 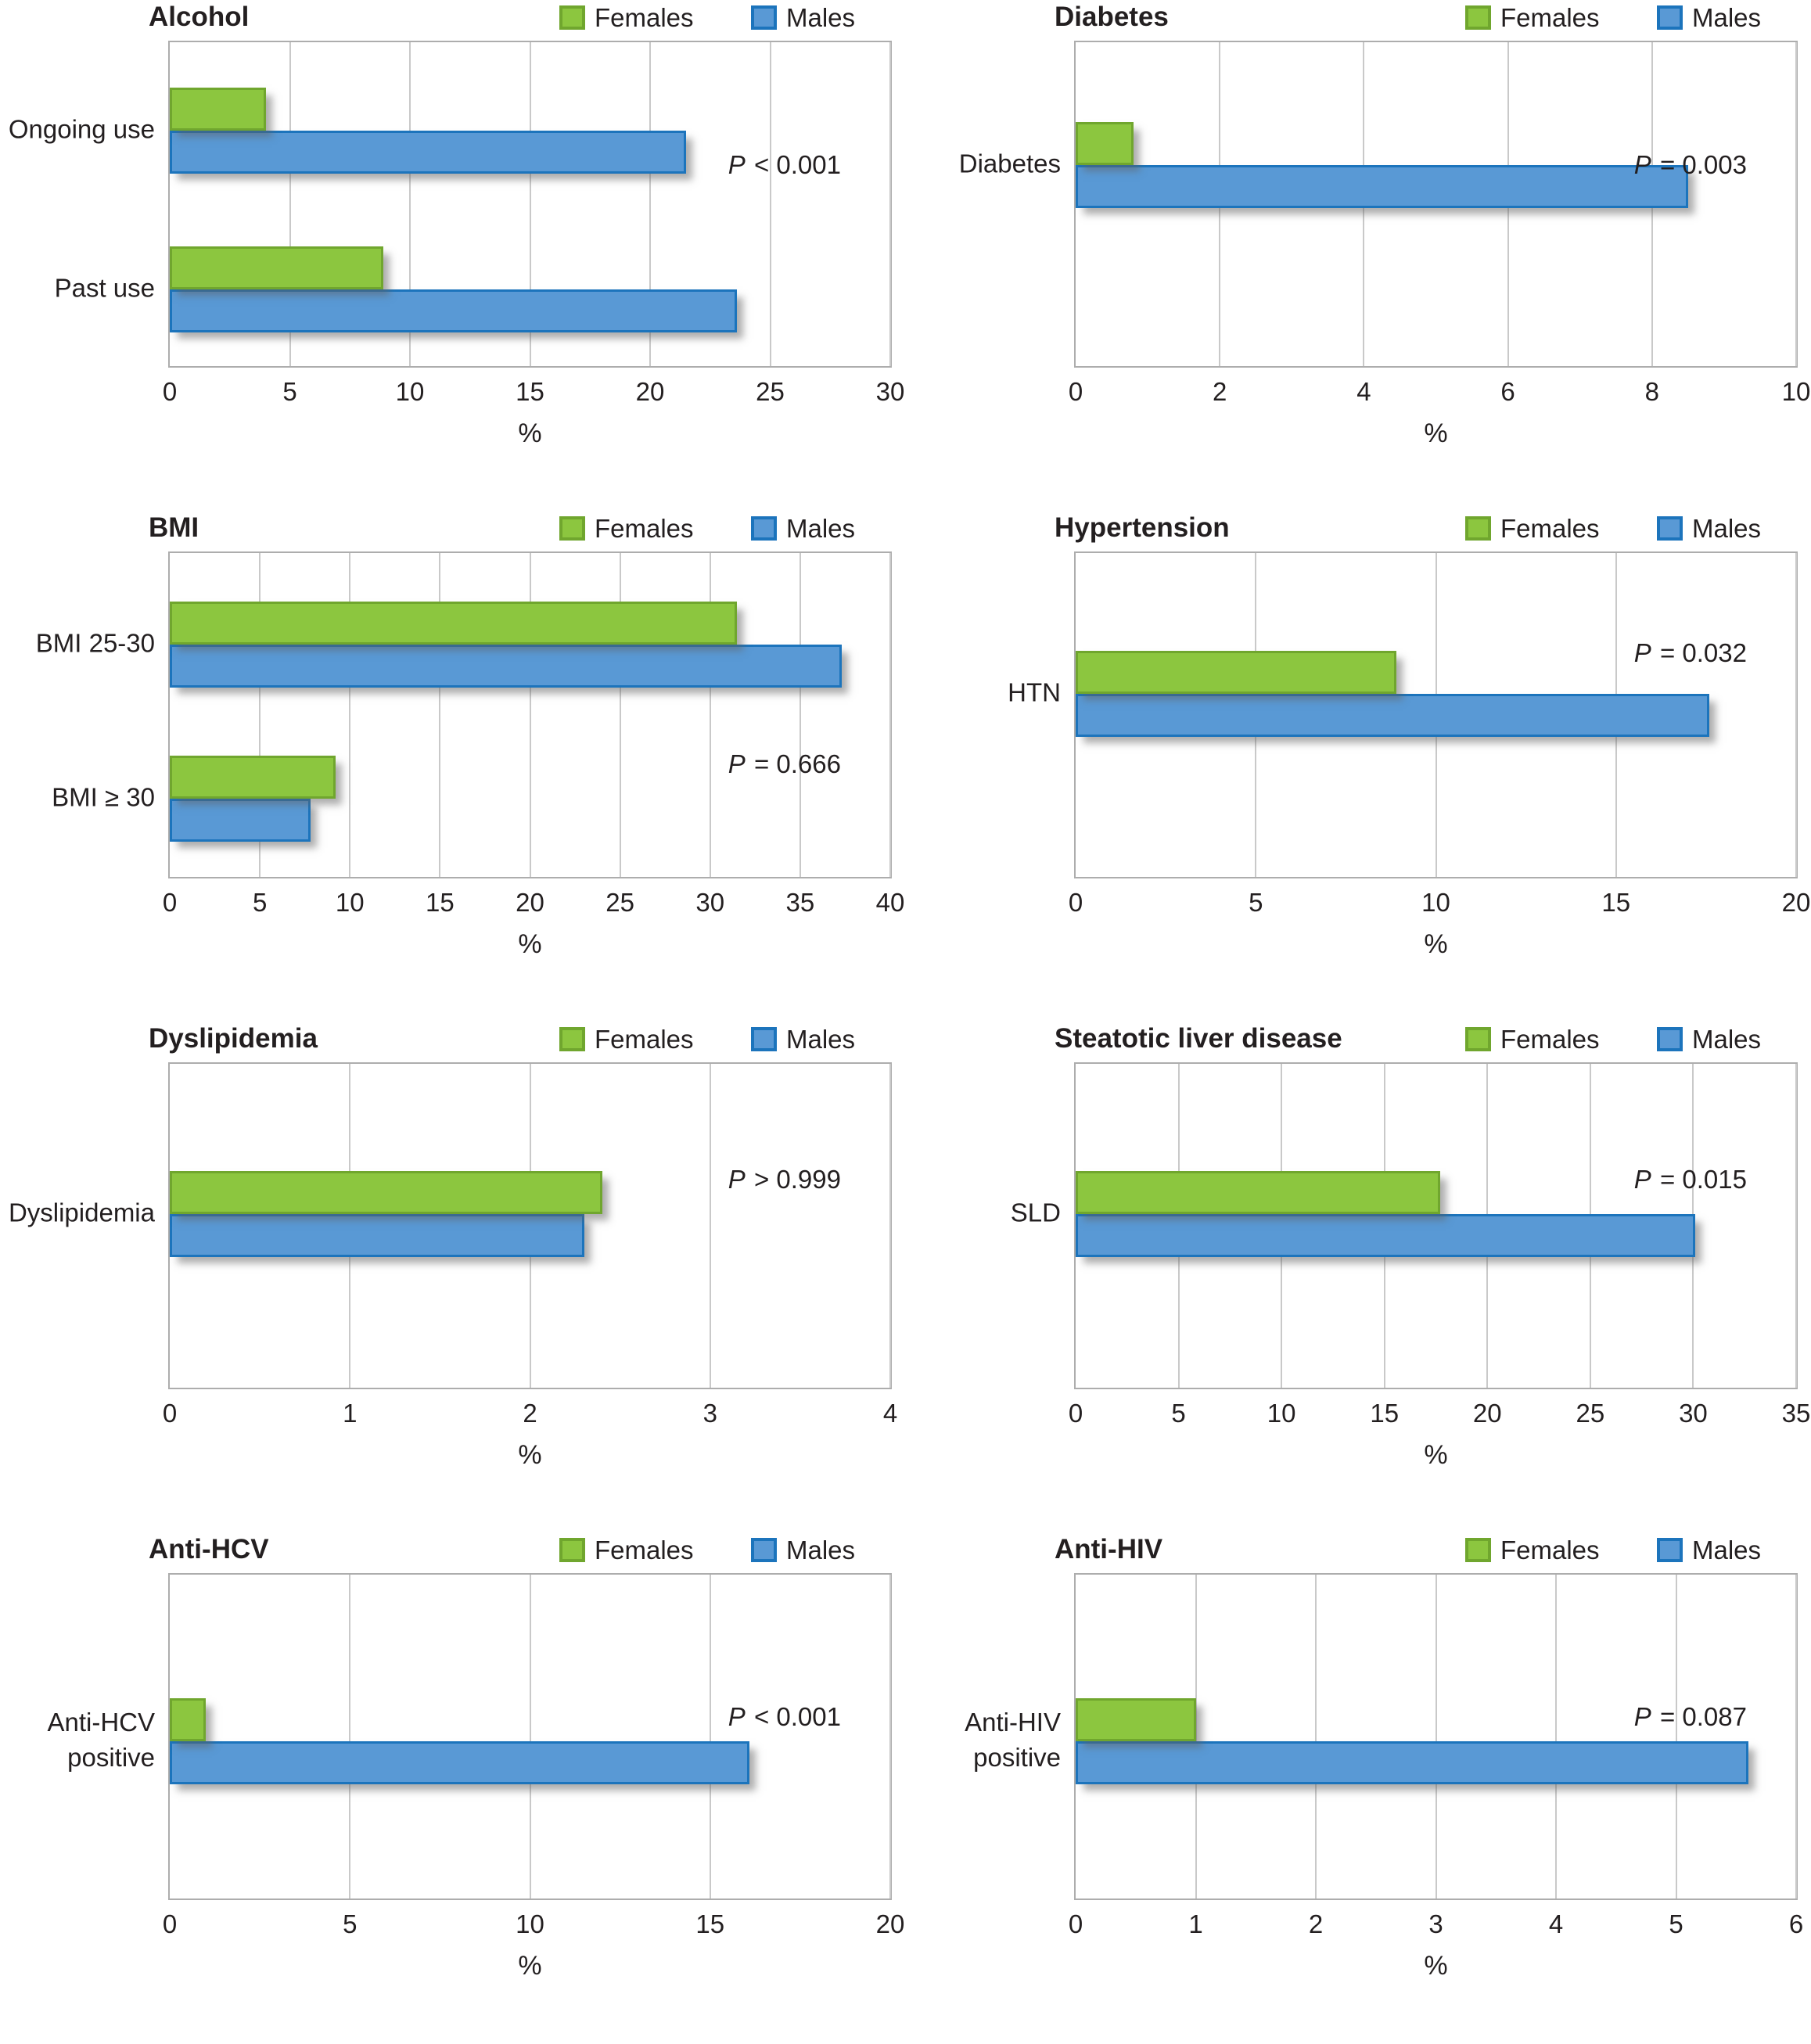 I want to click on p-value-annotation: P = 0.015, so click(x=1410, y=1179).